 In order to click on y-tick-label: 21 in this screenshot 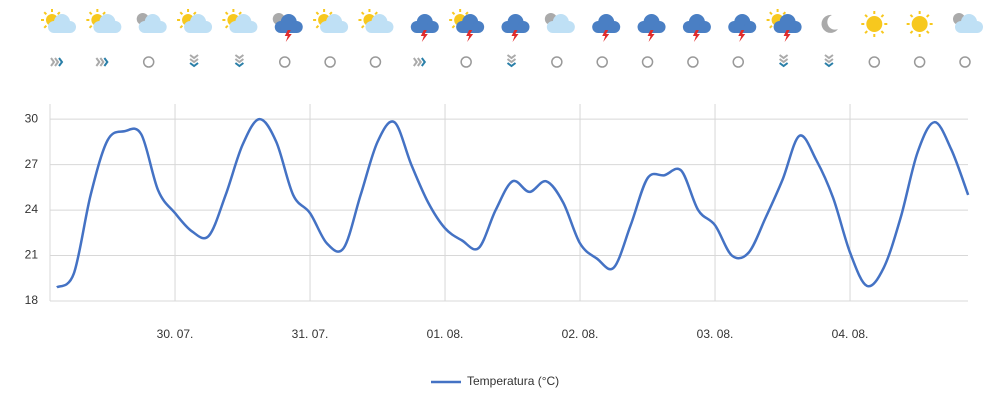, I will do `click(32, 255)`.